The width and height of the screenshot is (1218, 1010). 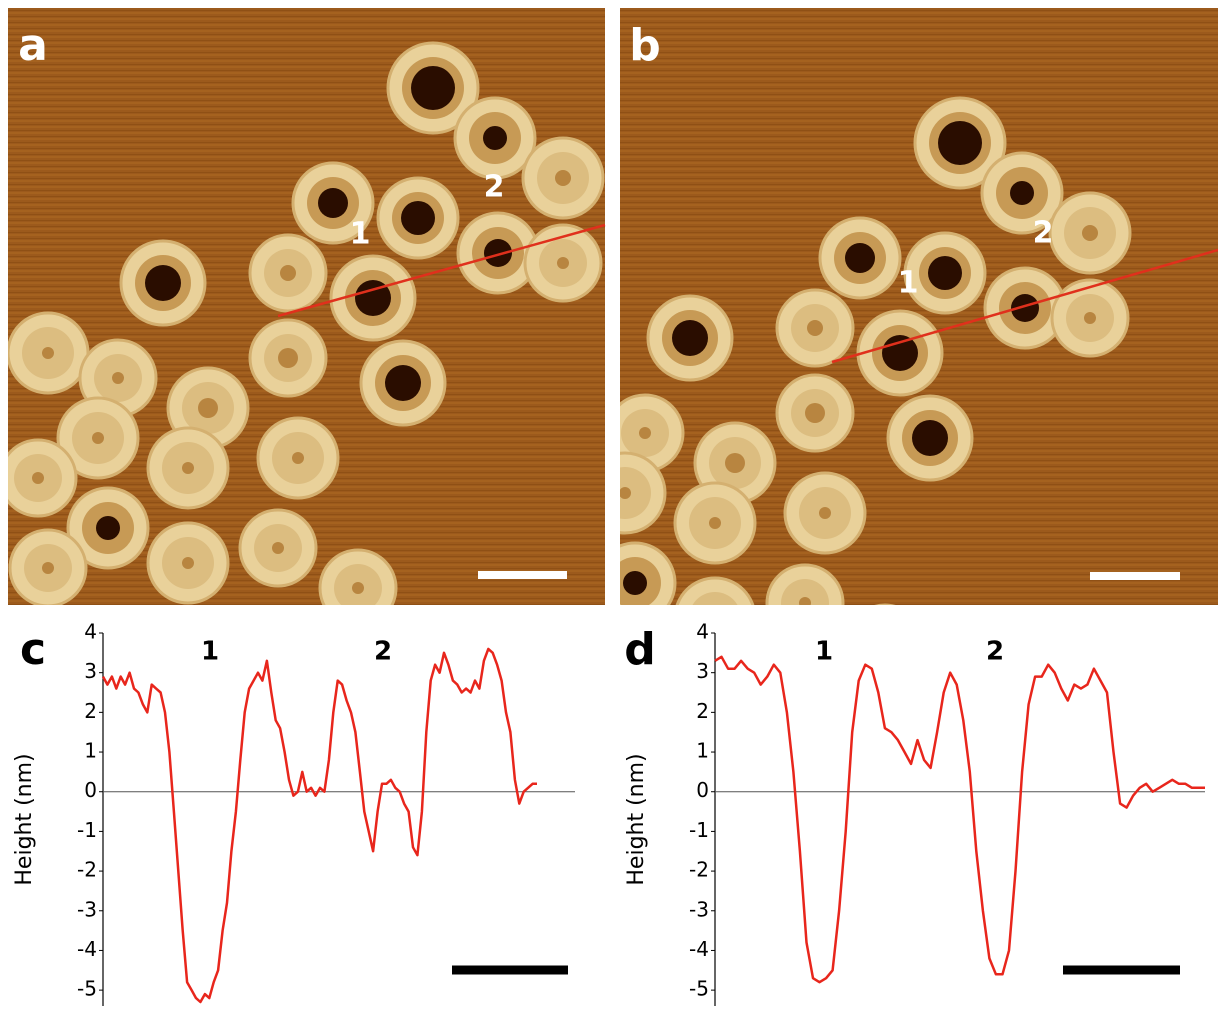 What do you see at coordinates (640, 649) in the screenshot?
I see `panel-label: d` at bounding box center [640, 649].